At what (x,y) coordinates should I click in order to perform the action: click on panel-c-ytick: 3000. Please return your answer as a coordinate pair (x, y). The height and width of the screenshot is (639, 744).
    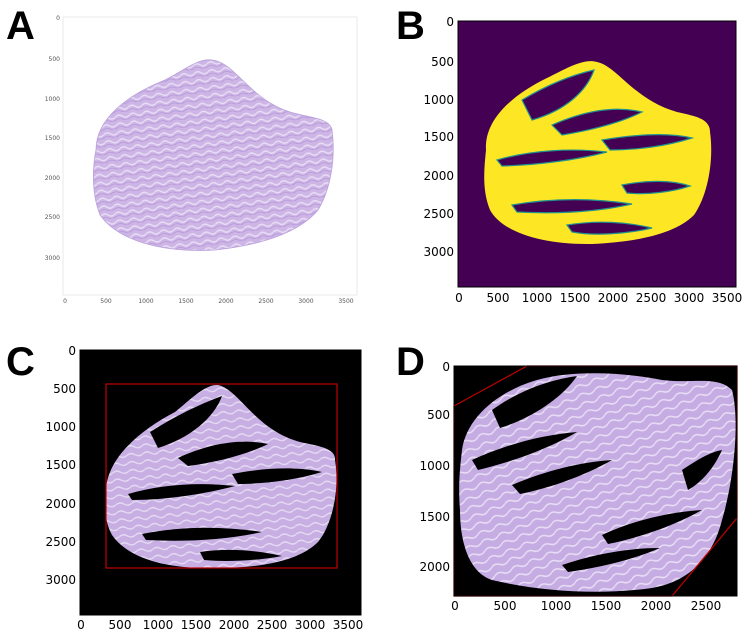
    Looking at the image, I should click on (60, 580).